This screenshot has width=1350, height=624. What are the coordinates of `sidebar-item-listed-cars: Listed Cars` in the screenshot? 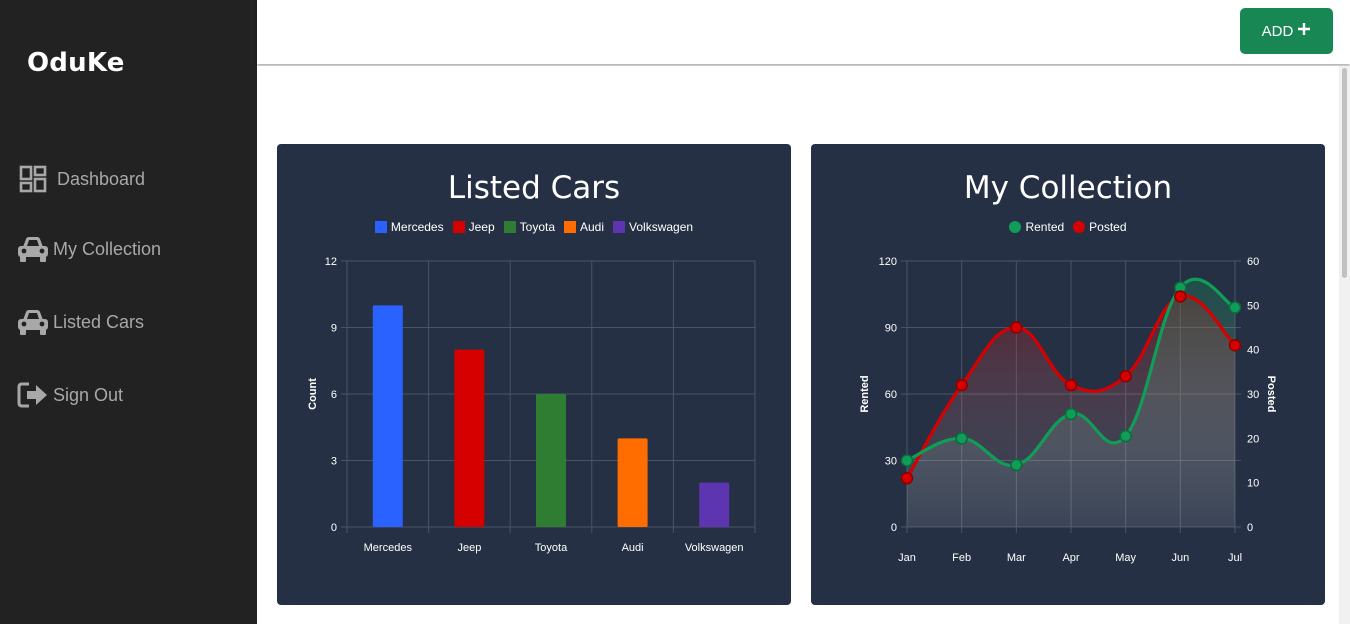 It's located at (80, 322).